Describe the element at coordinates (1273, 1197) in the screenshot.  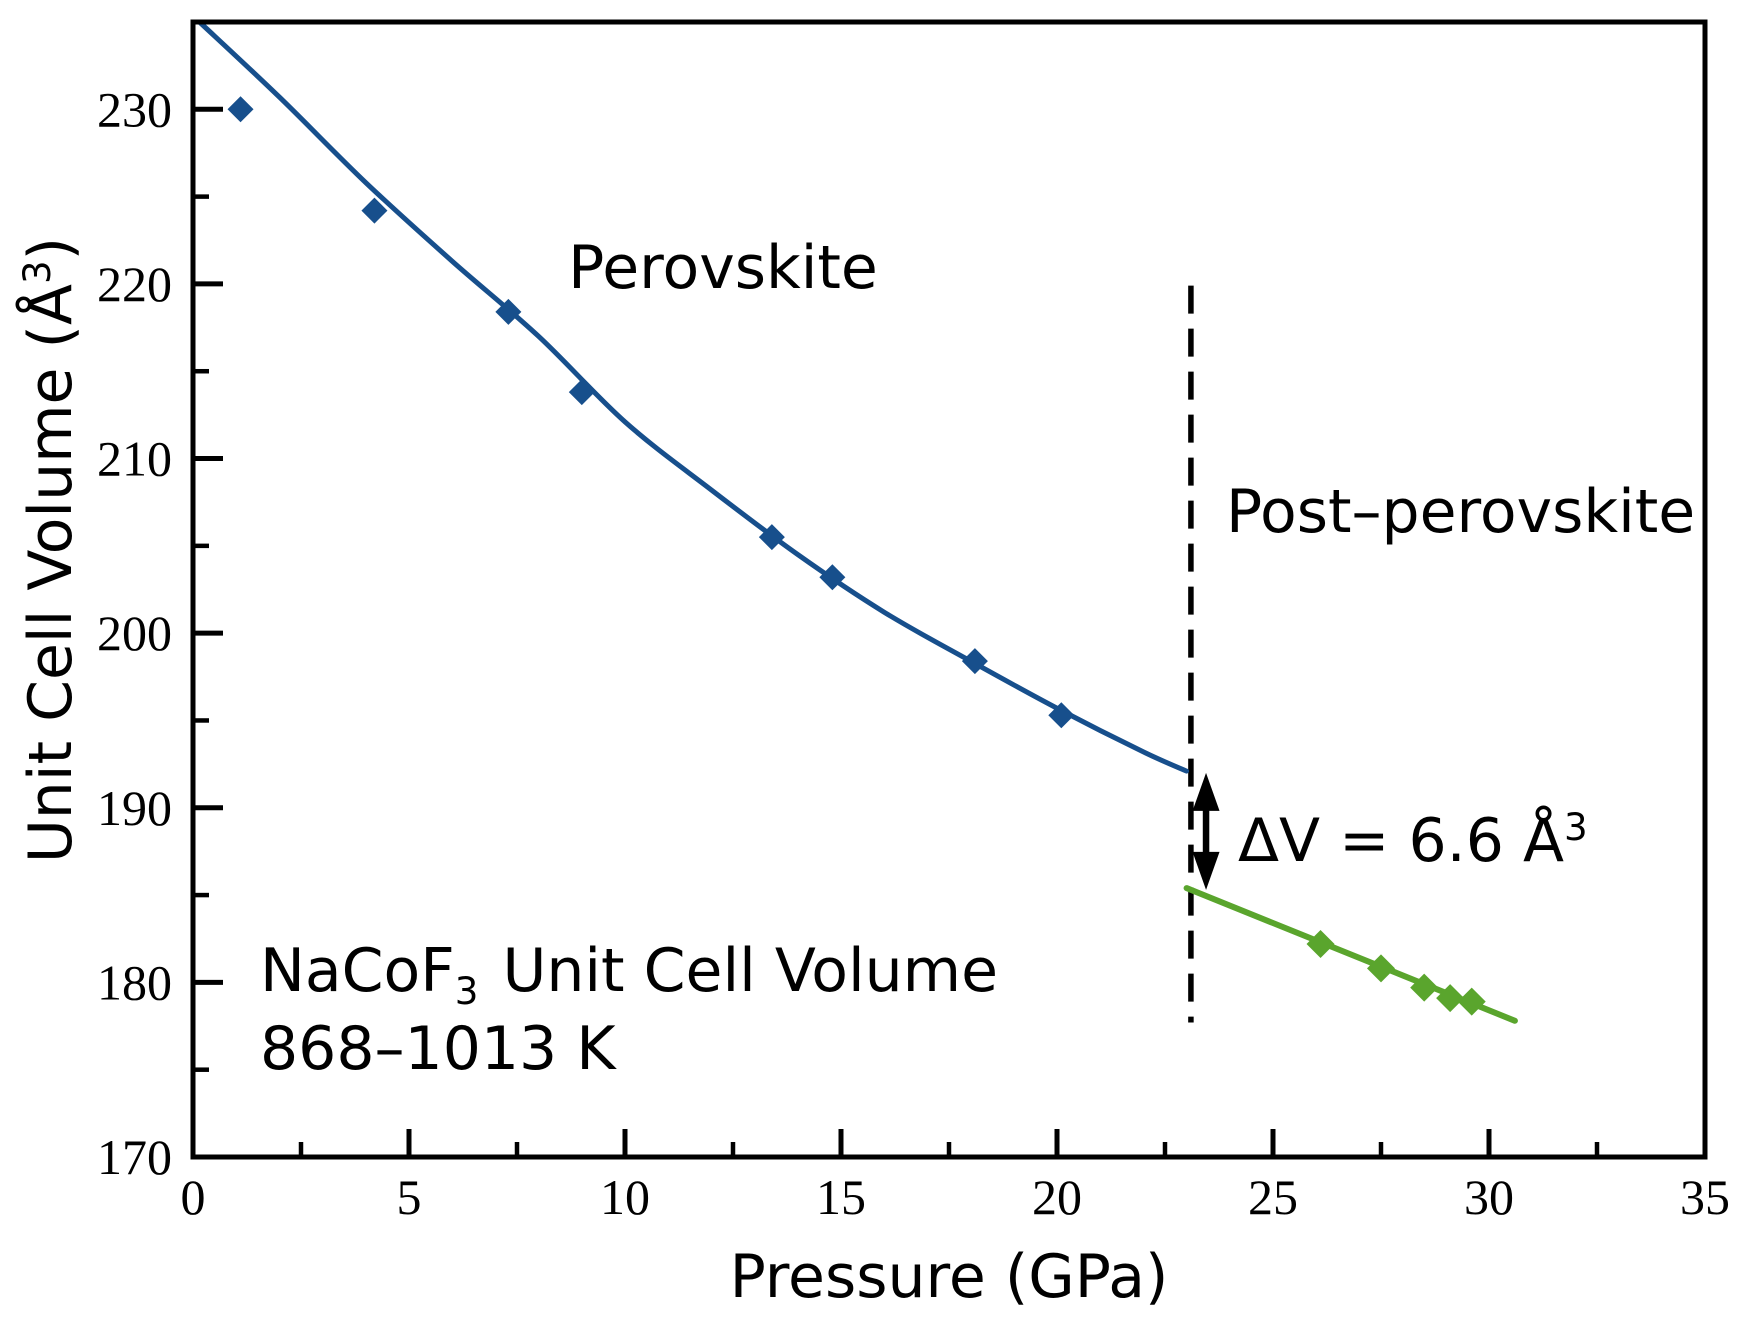
I see `x-tick-label: 25` at that location.